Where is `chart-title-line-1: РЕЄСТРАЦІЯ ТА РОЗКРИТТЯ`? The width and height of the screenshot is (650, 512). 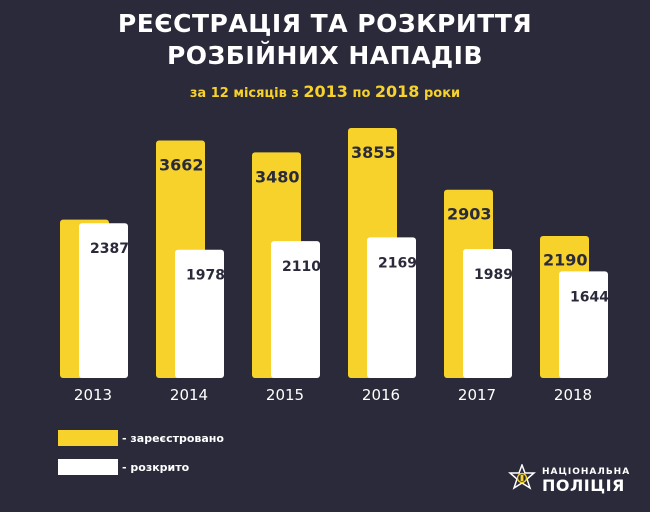
chart-title-line-1: РЕЄСТРАЦІЯ ТА РОЗКРИТТЯ is located at coordinates (325, 23).